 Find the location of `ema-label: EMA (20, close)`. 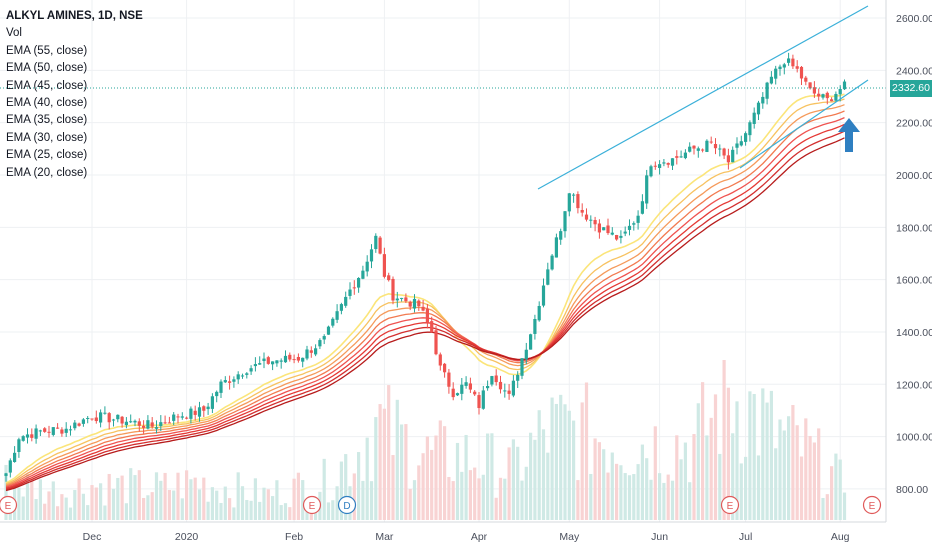

ema-label: EMA (20, close) is located at coordinates (47, 172).